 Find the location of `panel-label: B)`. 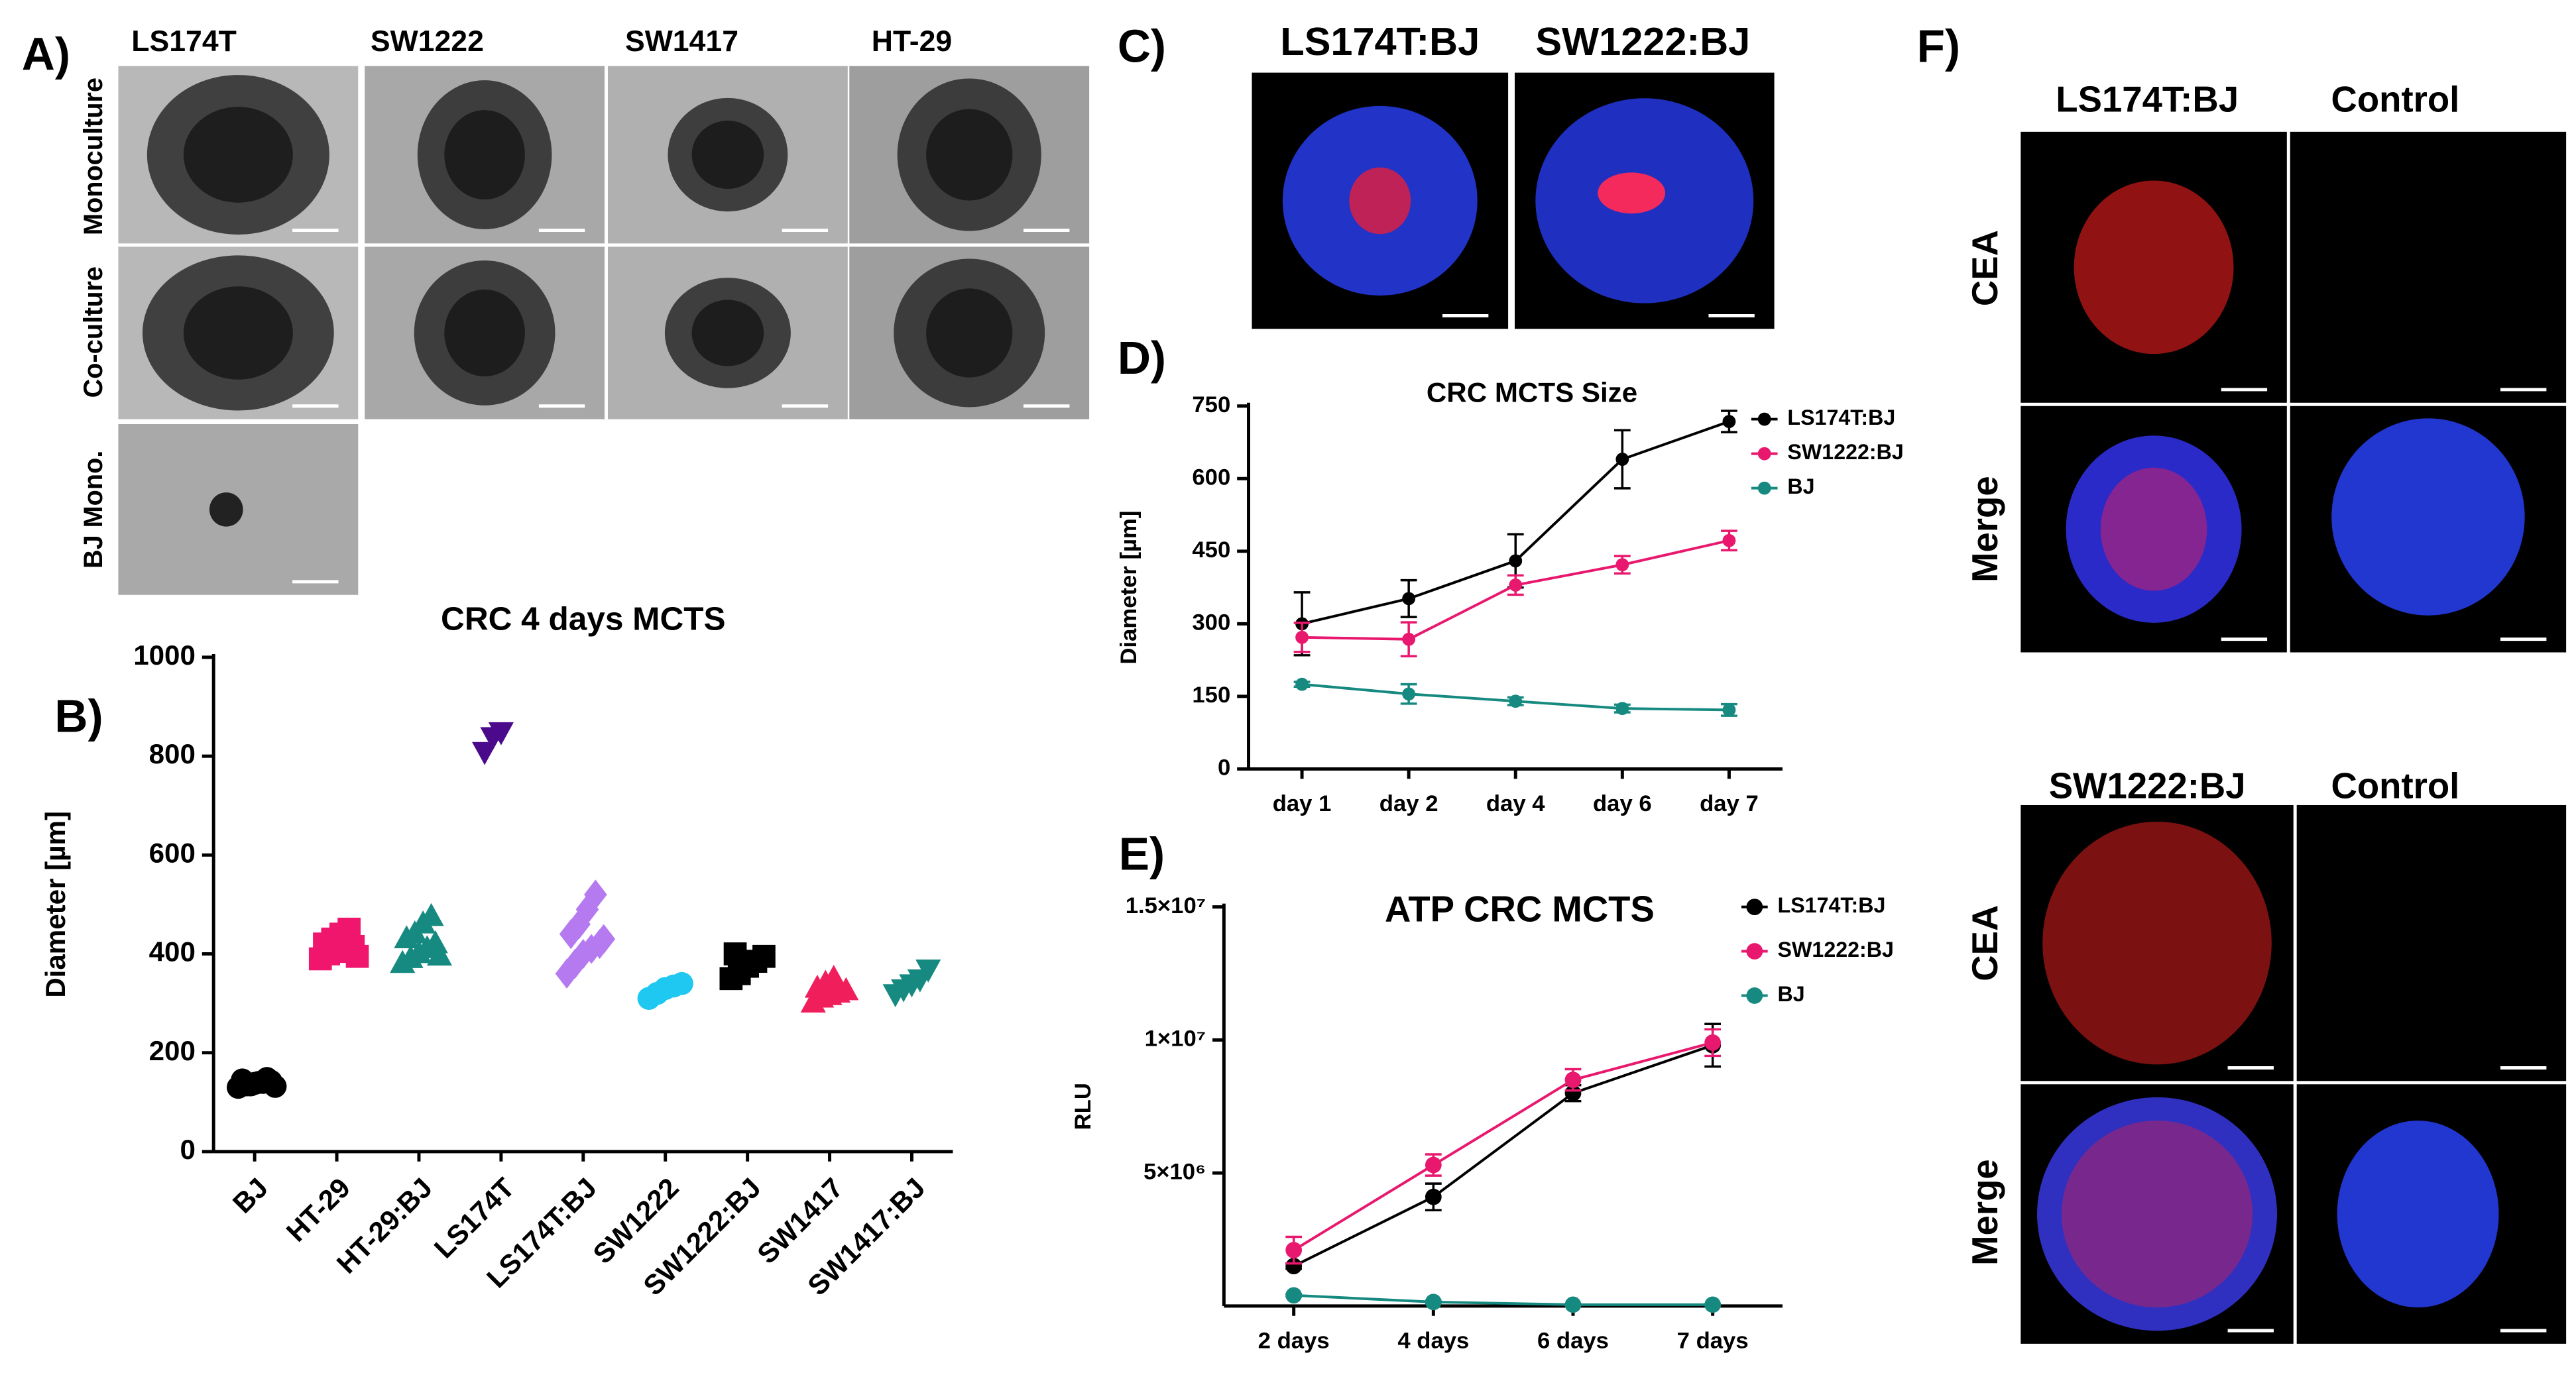

panel-label: B) is located at coordinates (79, 716).